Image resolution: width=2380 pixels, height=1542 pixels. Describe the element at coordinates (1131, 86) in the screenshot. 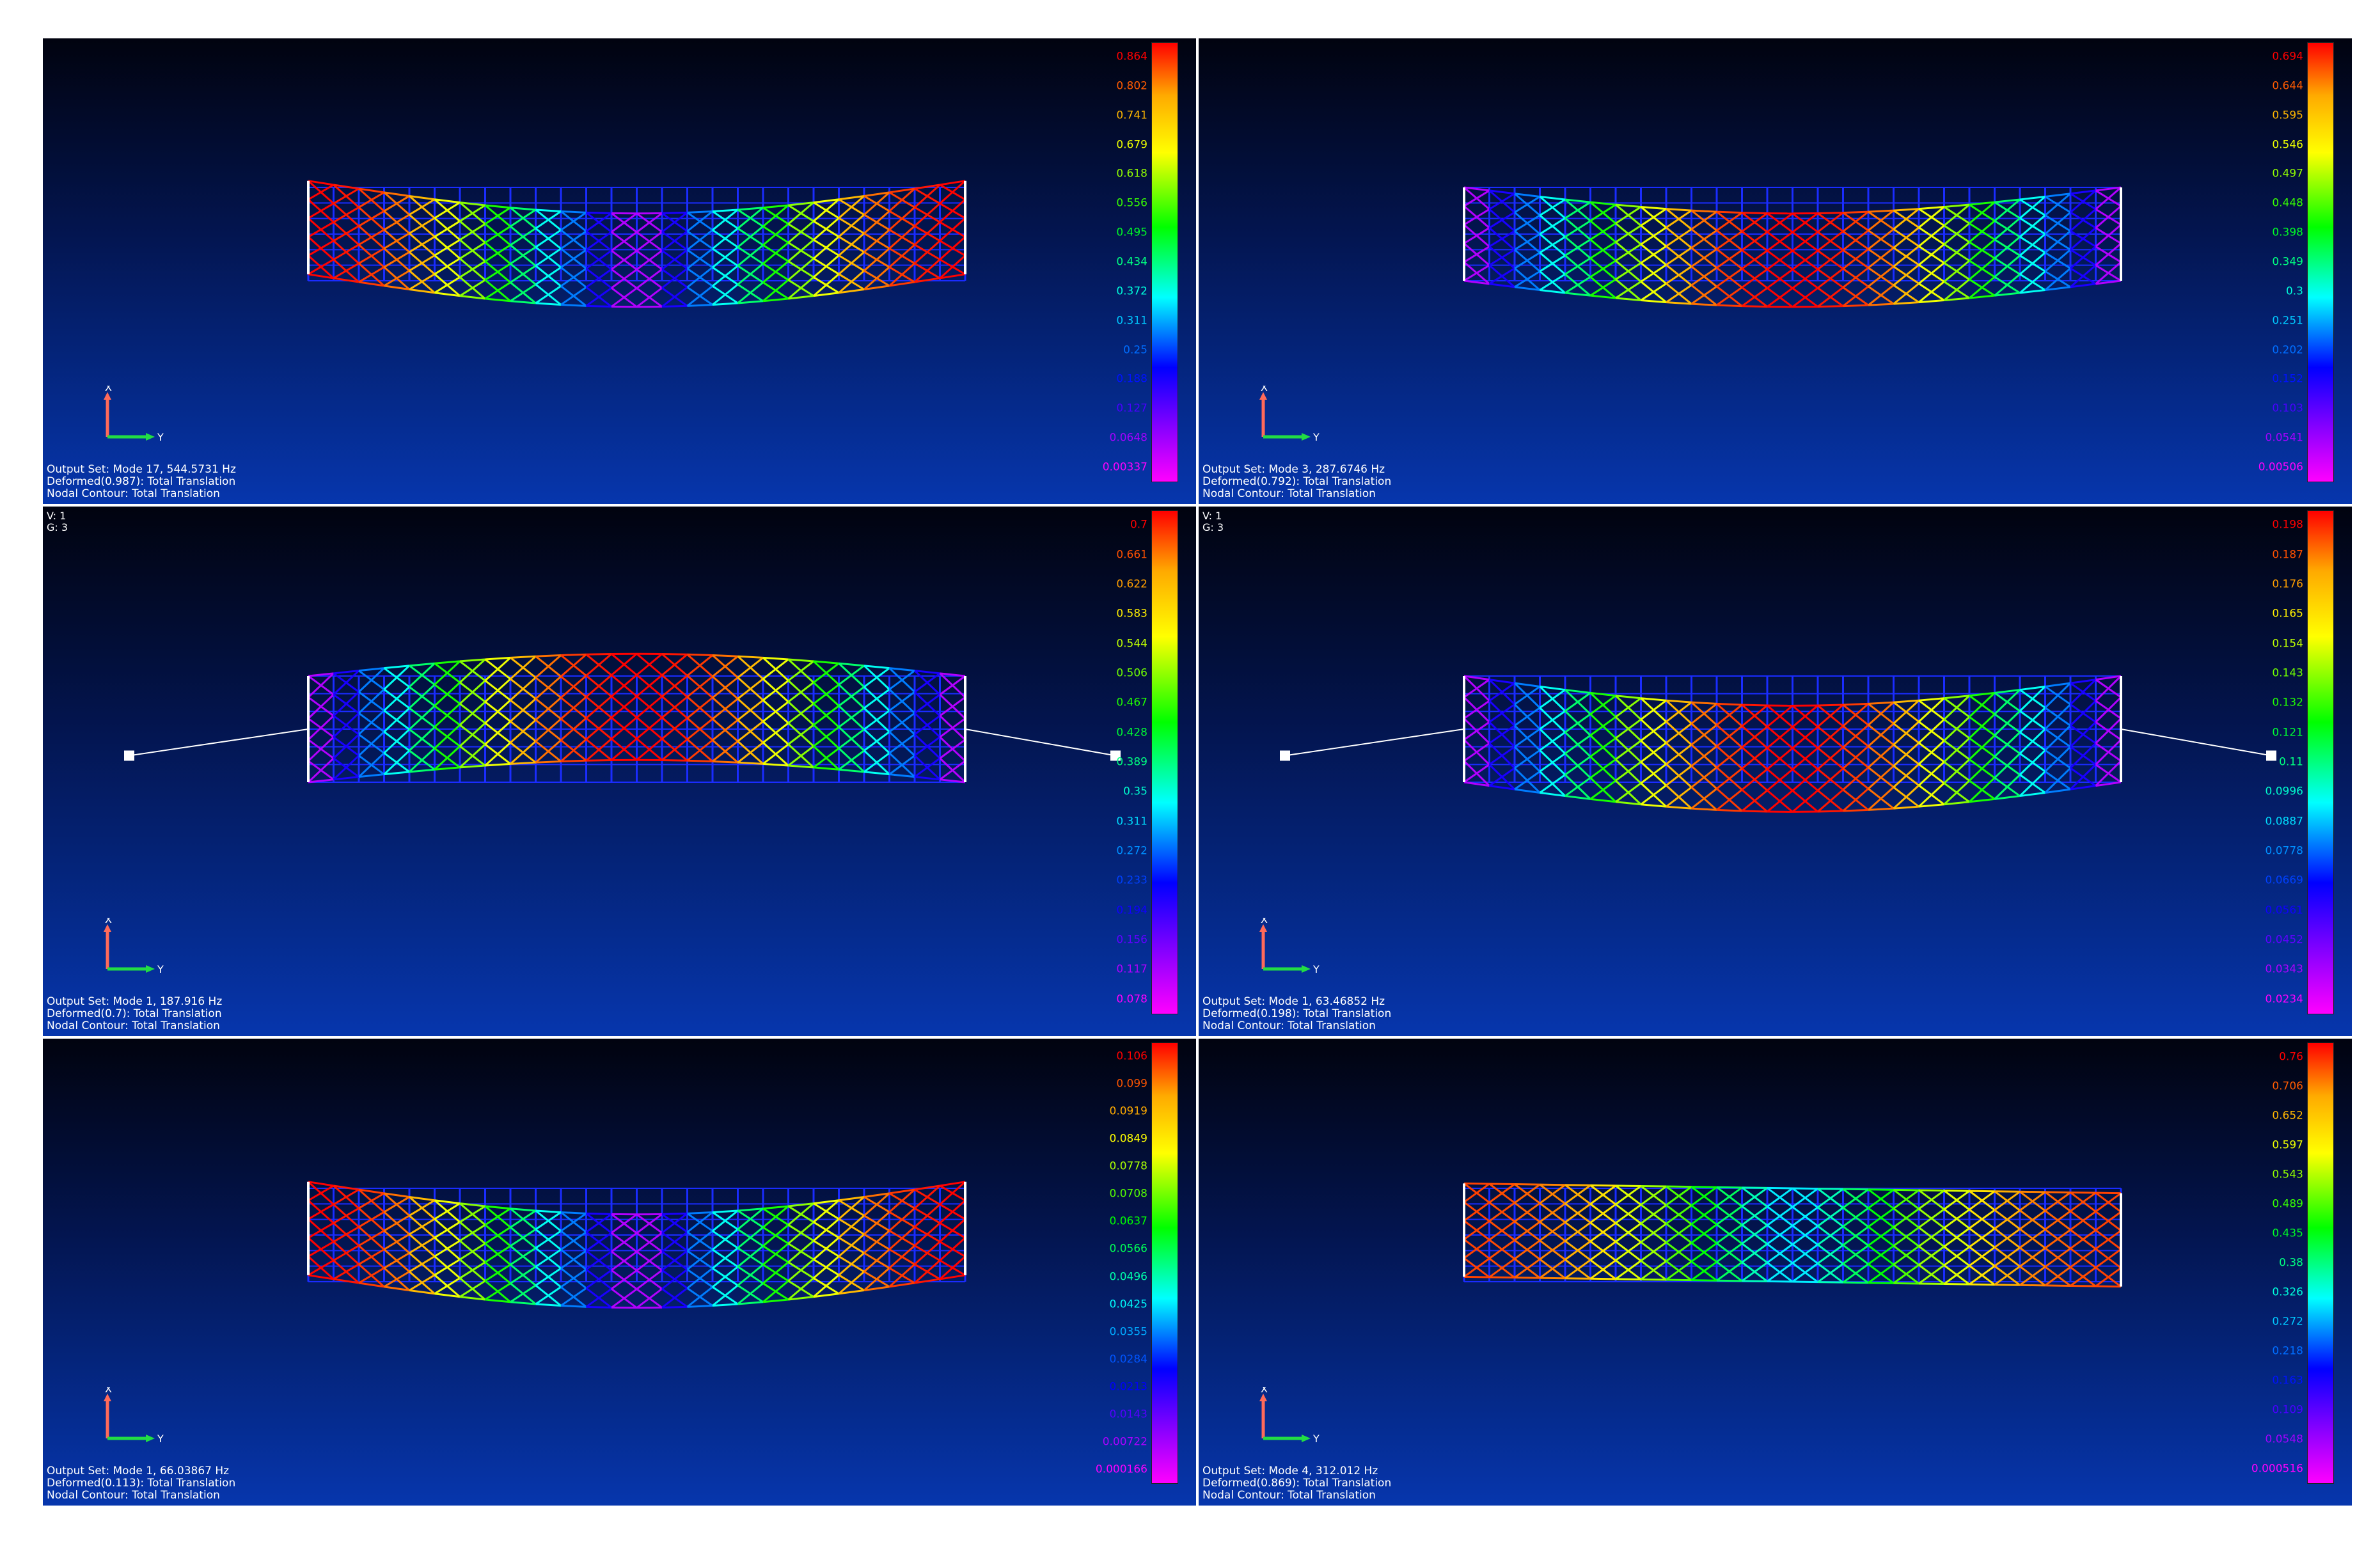

I see `legend-value: 0.802` at that location.